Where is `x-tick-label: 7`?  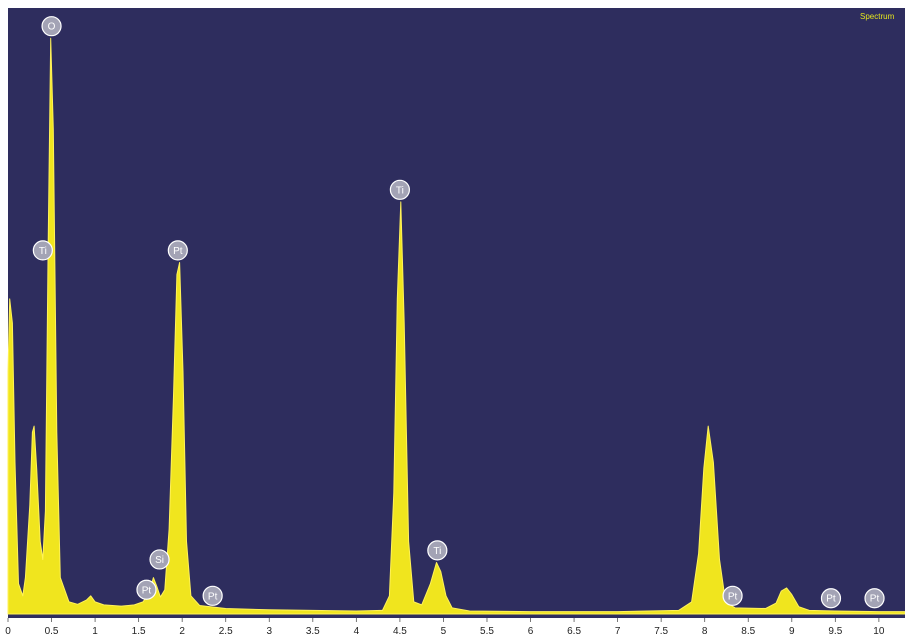 x-tick-label: 7 is located at coordinates (618, 631).